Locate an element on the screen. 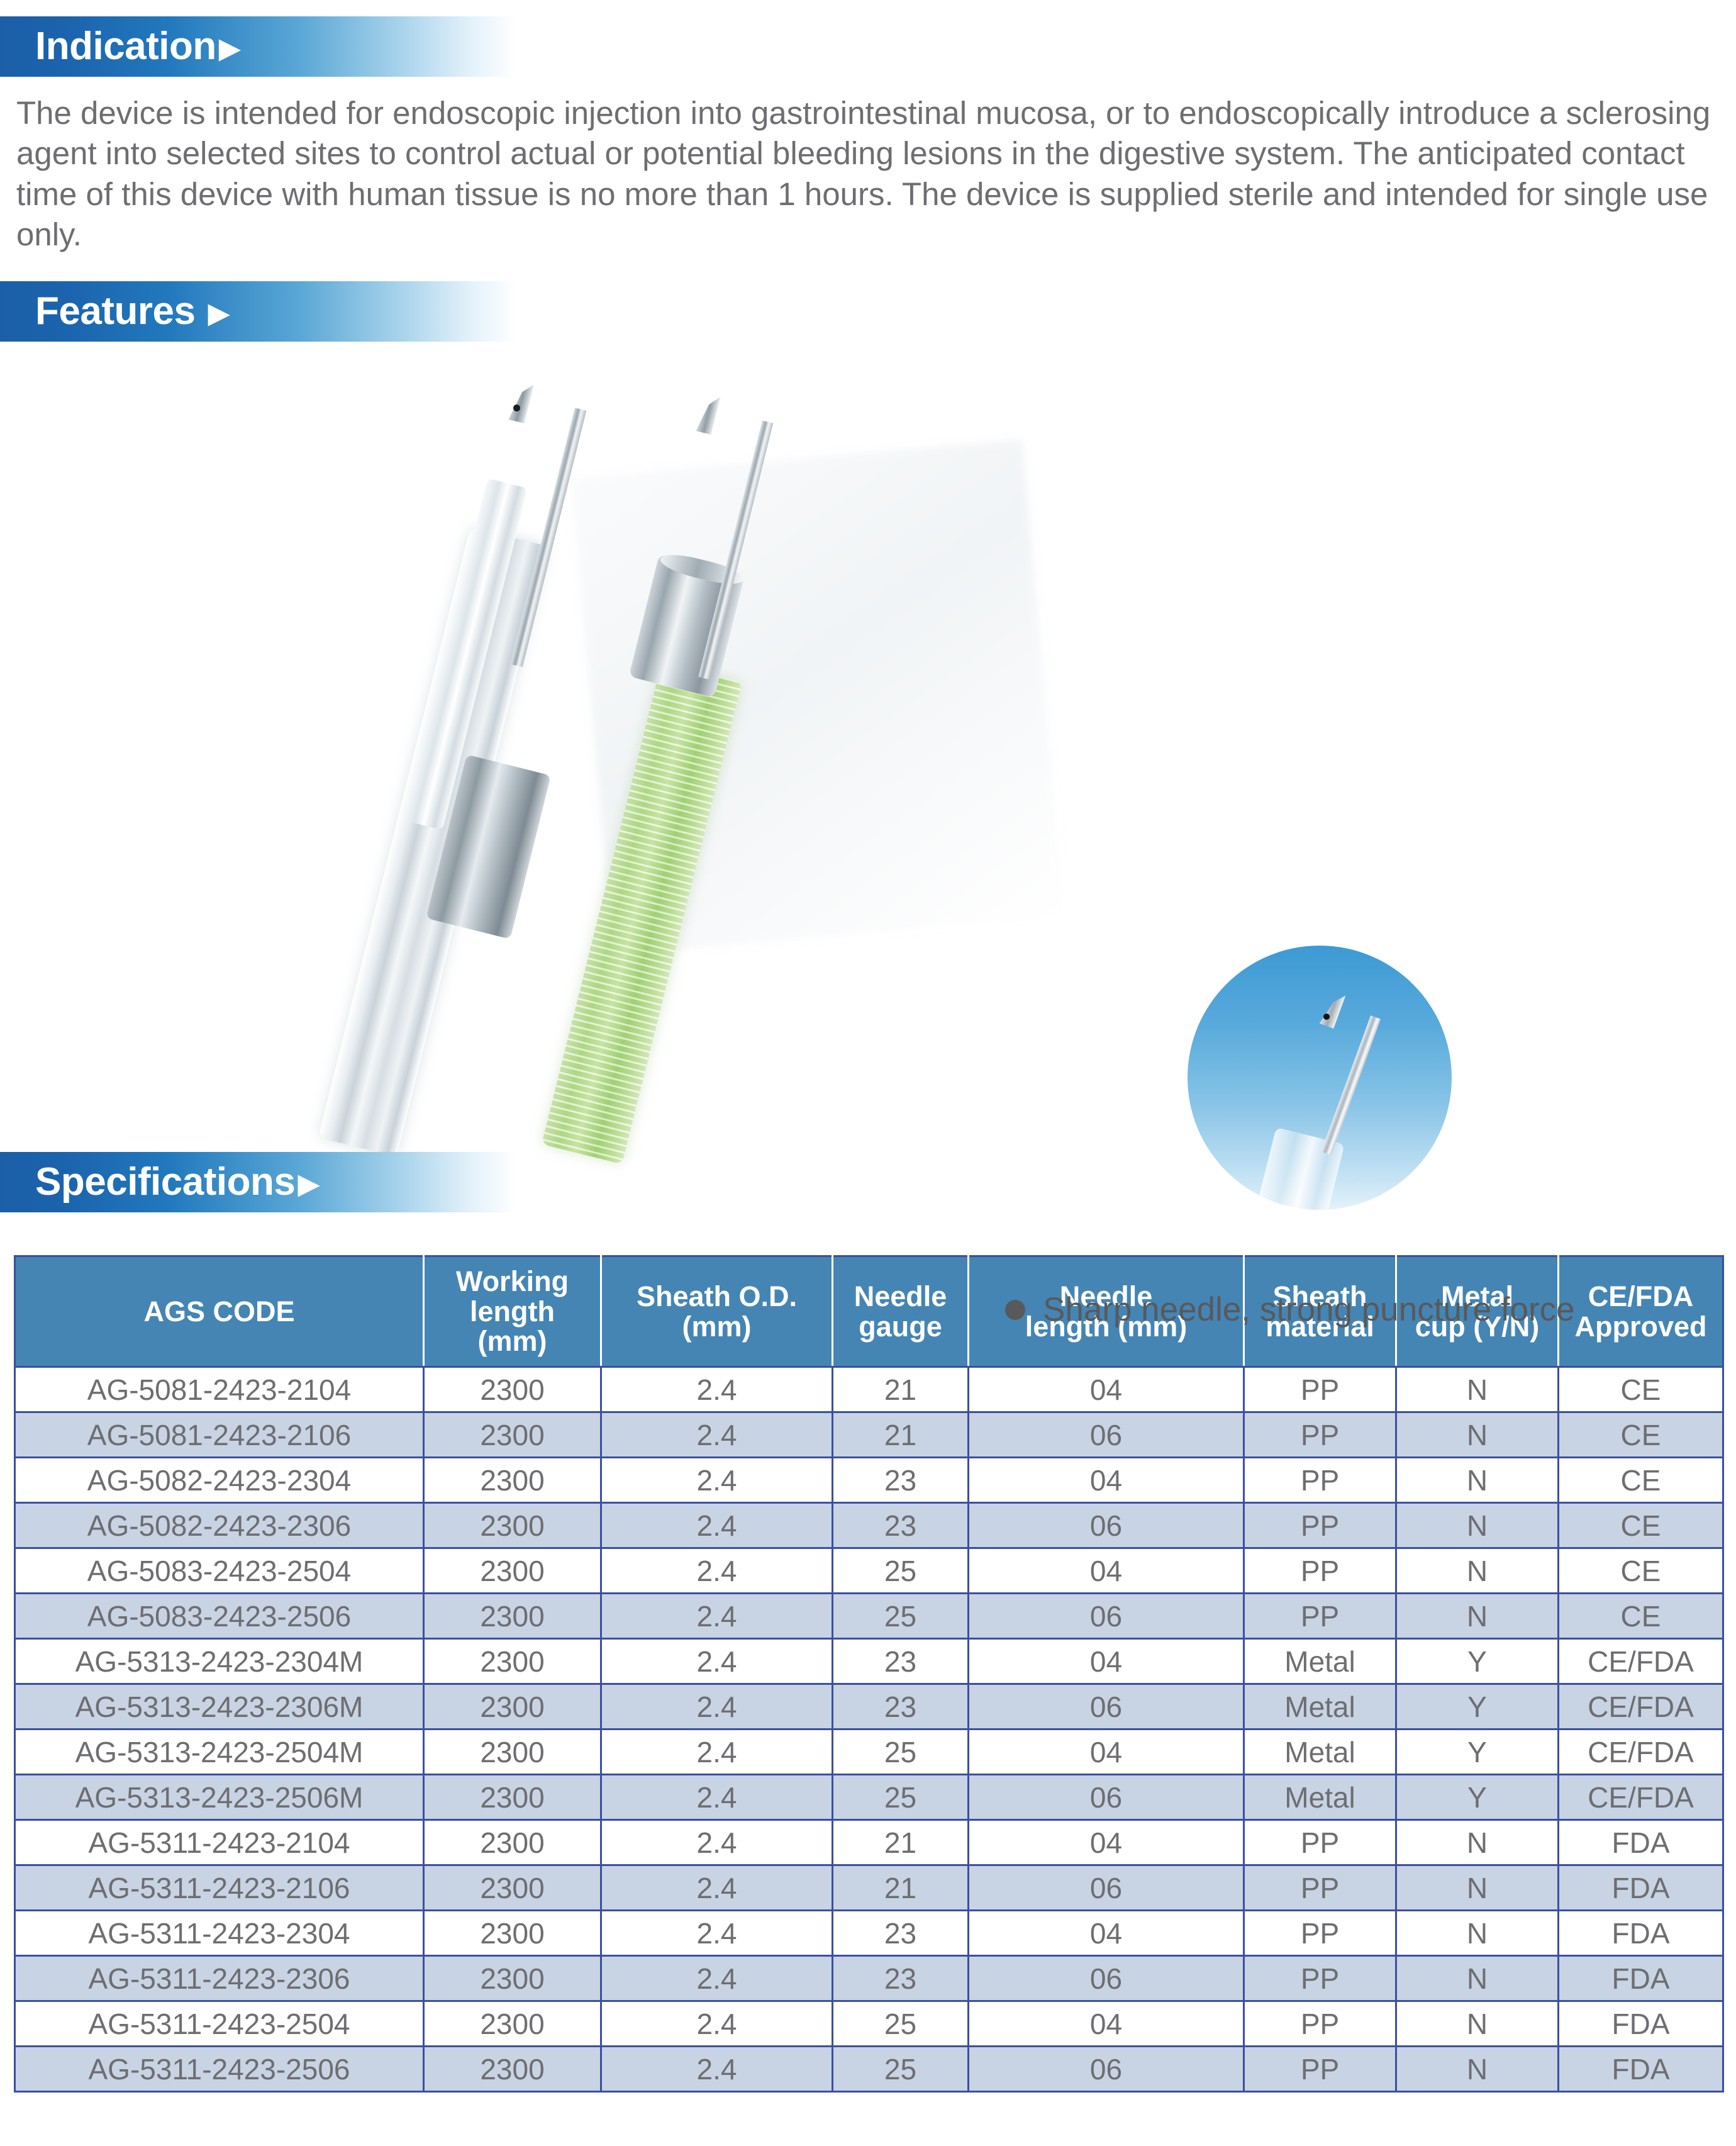 Image resolution: width=1736 pixels, height=2146 pixels. needle-tip-closeup-inset is located at coordinates (1320, 1078).